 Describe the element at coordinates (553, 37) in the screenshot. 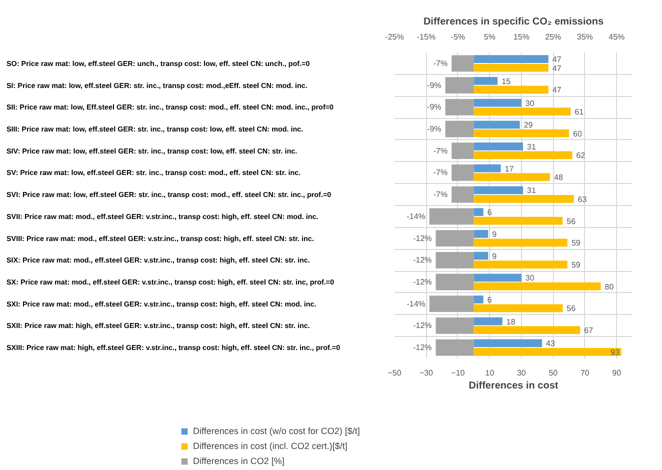

I see `x2-tick-label: 25%` at that location.